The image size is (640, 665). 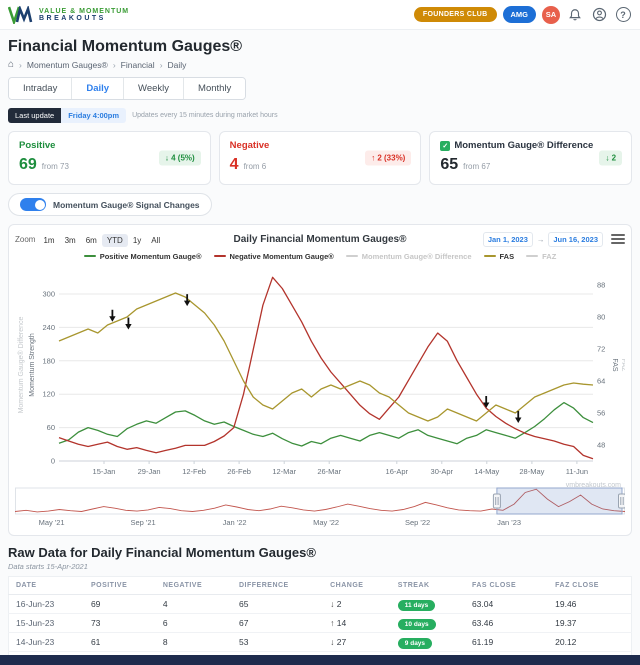 I want to click on column-streak: STREAK, so click(x=427, y=585).